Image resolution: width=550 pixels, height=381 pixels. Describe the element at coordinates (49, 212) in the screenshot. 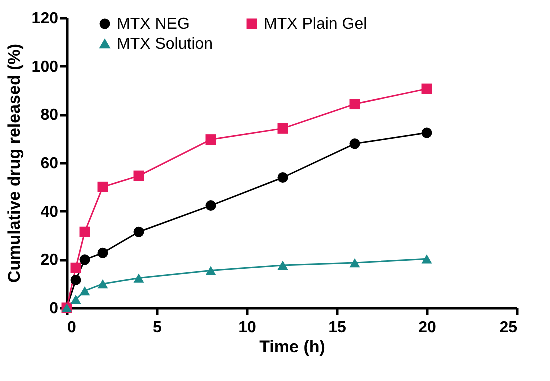

I see `y-tick-label: 40` at that location.